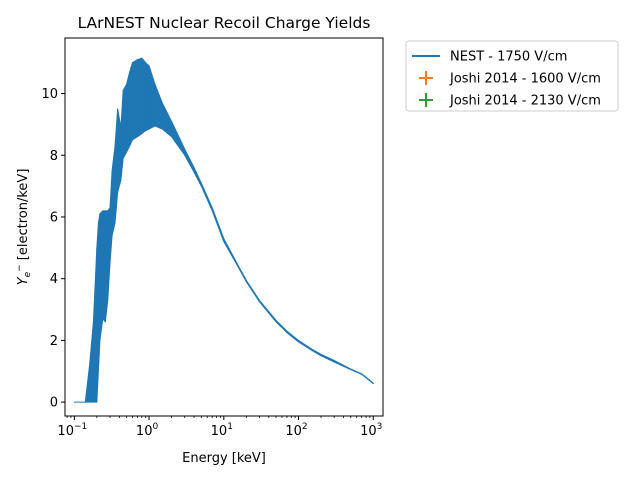 This screenshot has height=480, width=640. I want to click on x-axis-label: Energy [keV], so click(224, 458).